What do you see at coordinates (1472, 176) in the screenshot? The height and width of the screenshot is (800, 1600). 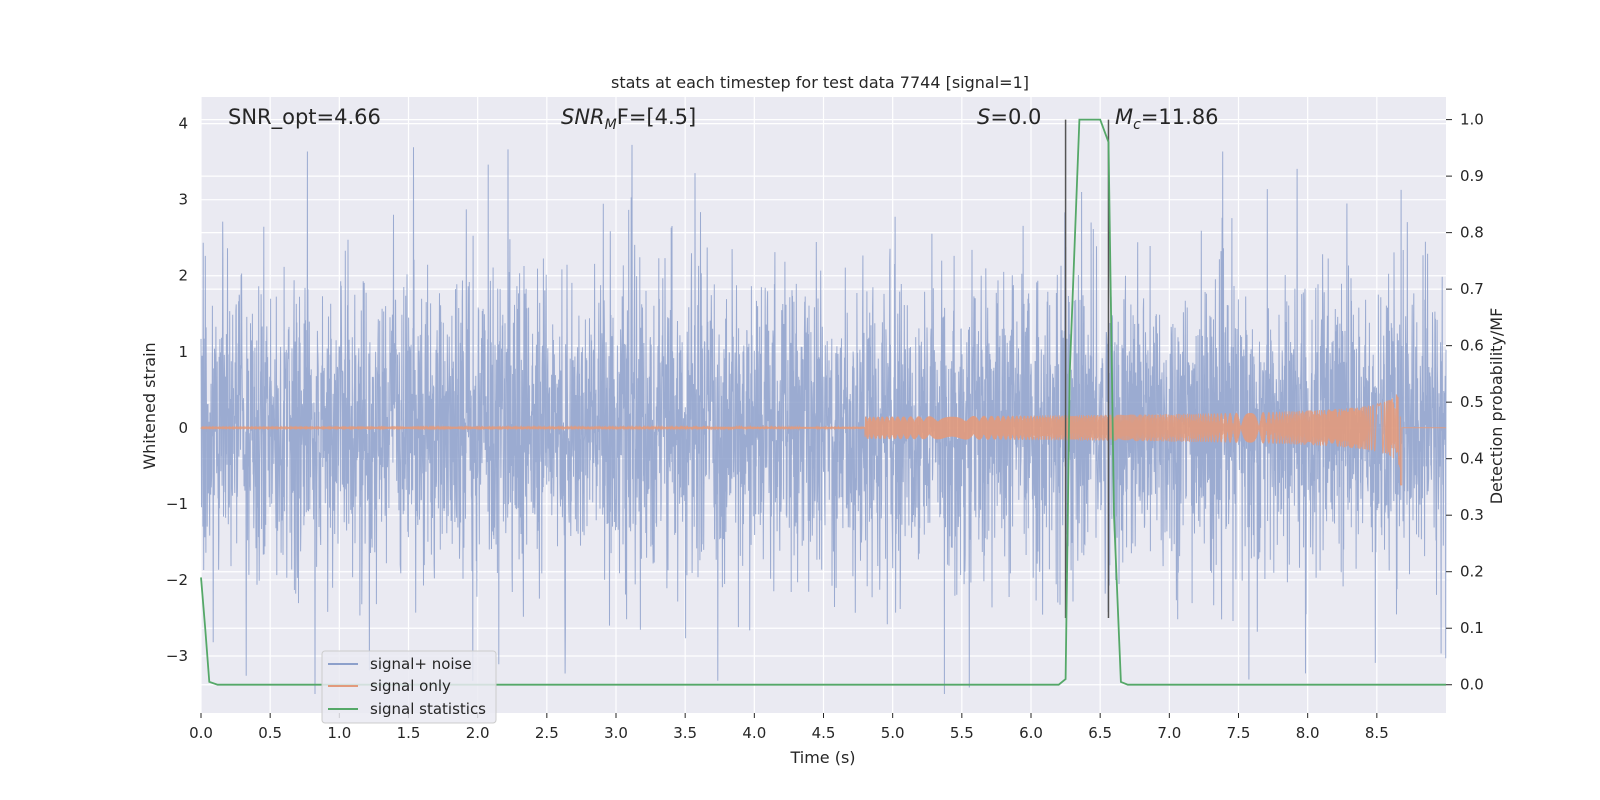 I see `right-y-tick-label: 0.9` at bounding box center [1472, 176].